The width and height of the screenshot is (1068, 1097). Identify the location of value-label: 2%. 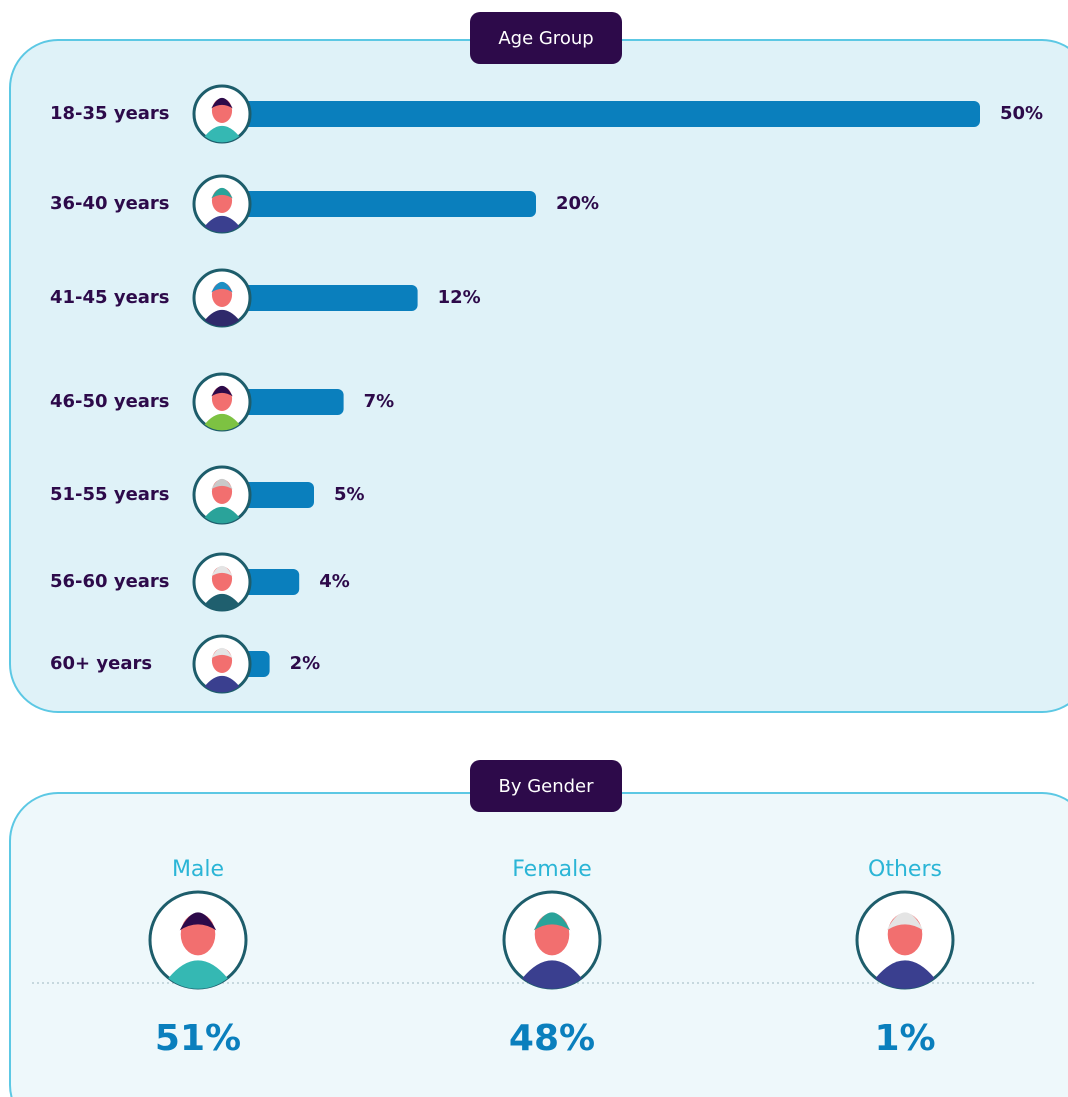
(305, 663).